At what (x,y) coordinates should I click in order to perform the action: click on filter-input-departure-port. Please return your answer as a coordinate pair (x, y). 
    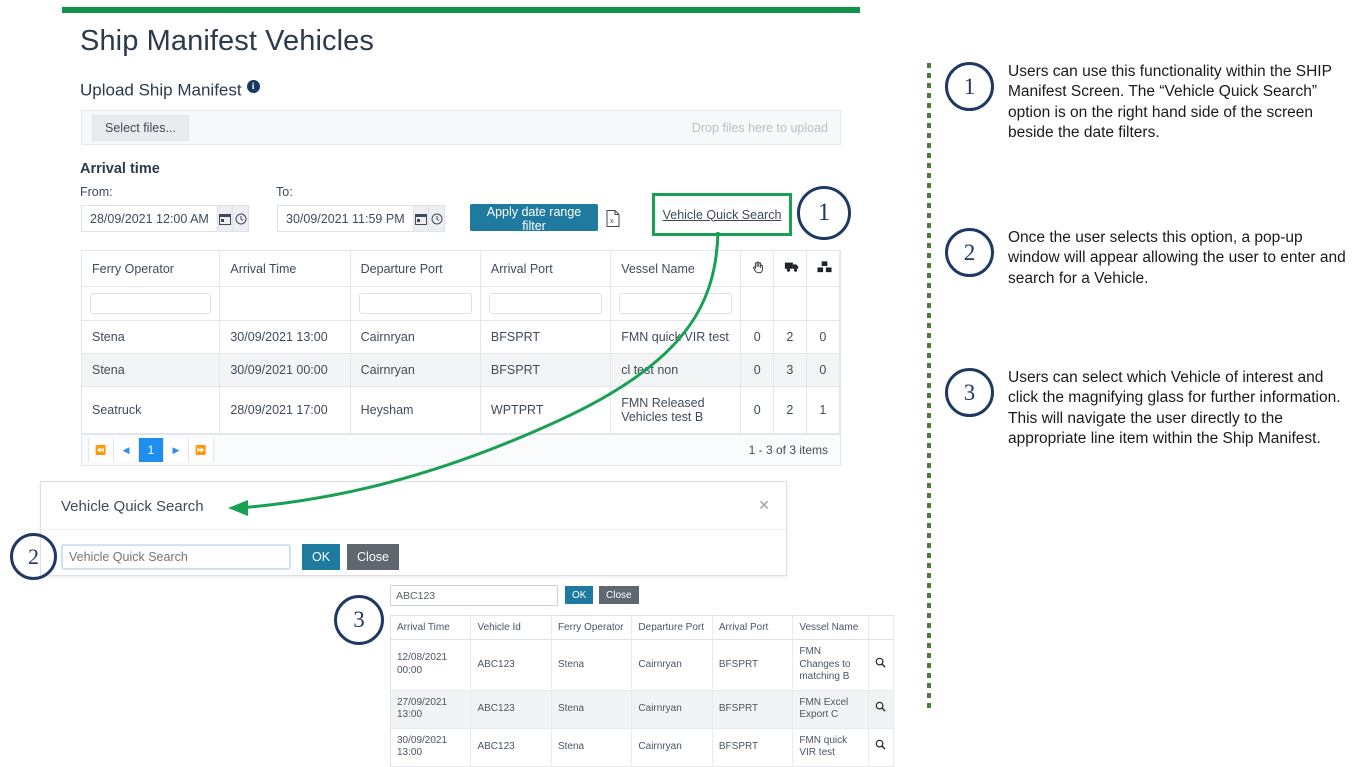
    Looking at the image, I should click on (415, 303).